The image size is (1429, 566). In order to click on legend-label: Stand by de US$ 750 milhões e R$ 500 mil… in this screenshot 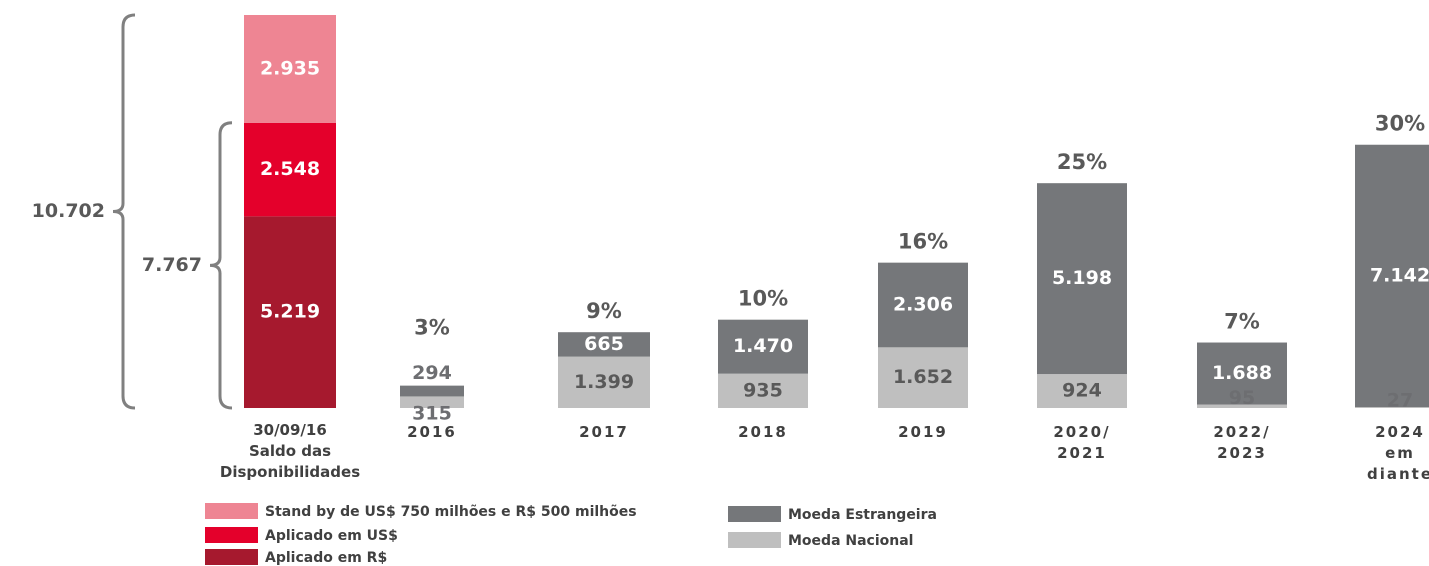, I will do `click(451, 512)`.